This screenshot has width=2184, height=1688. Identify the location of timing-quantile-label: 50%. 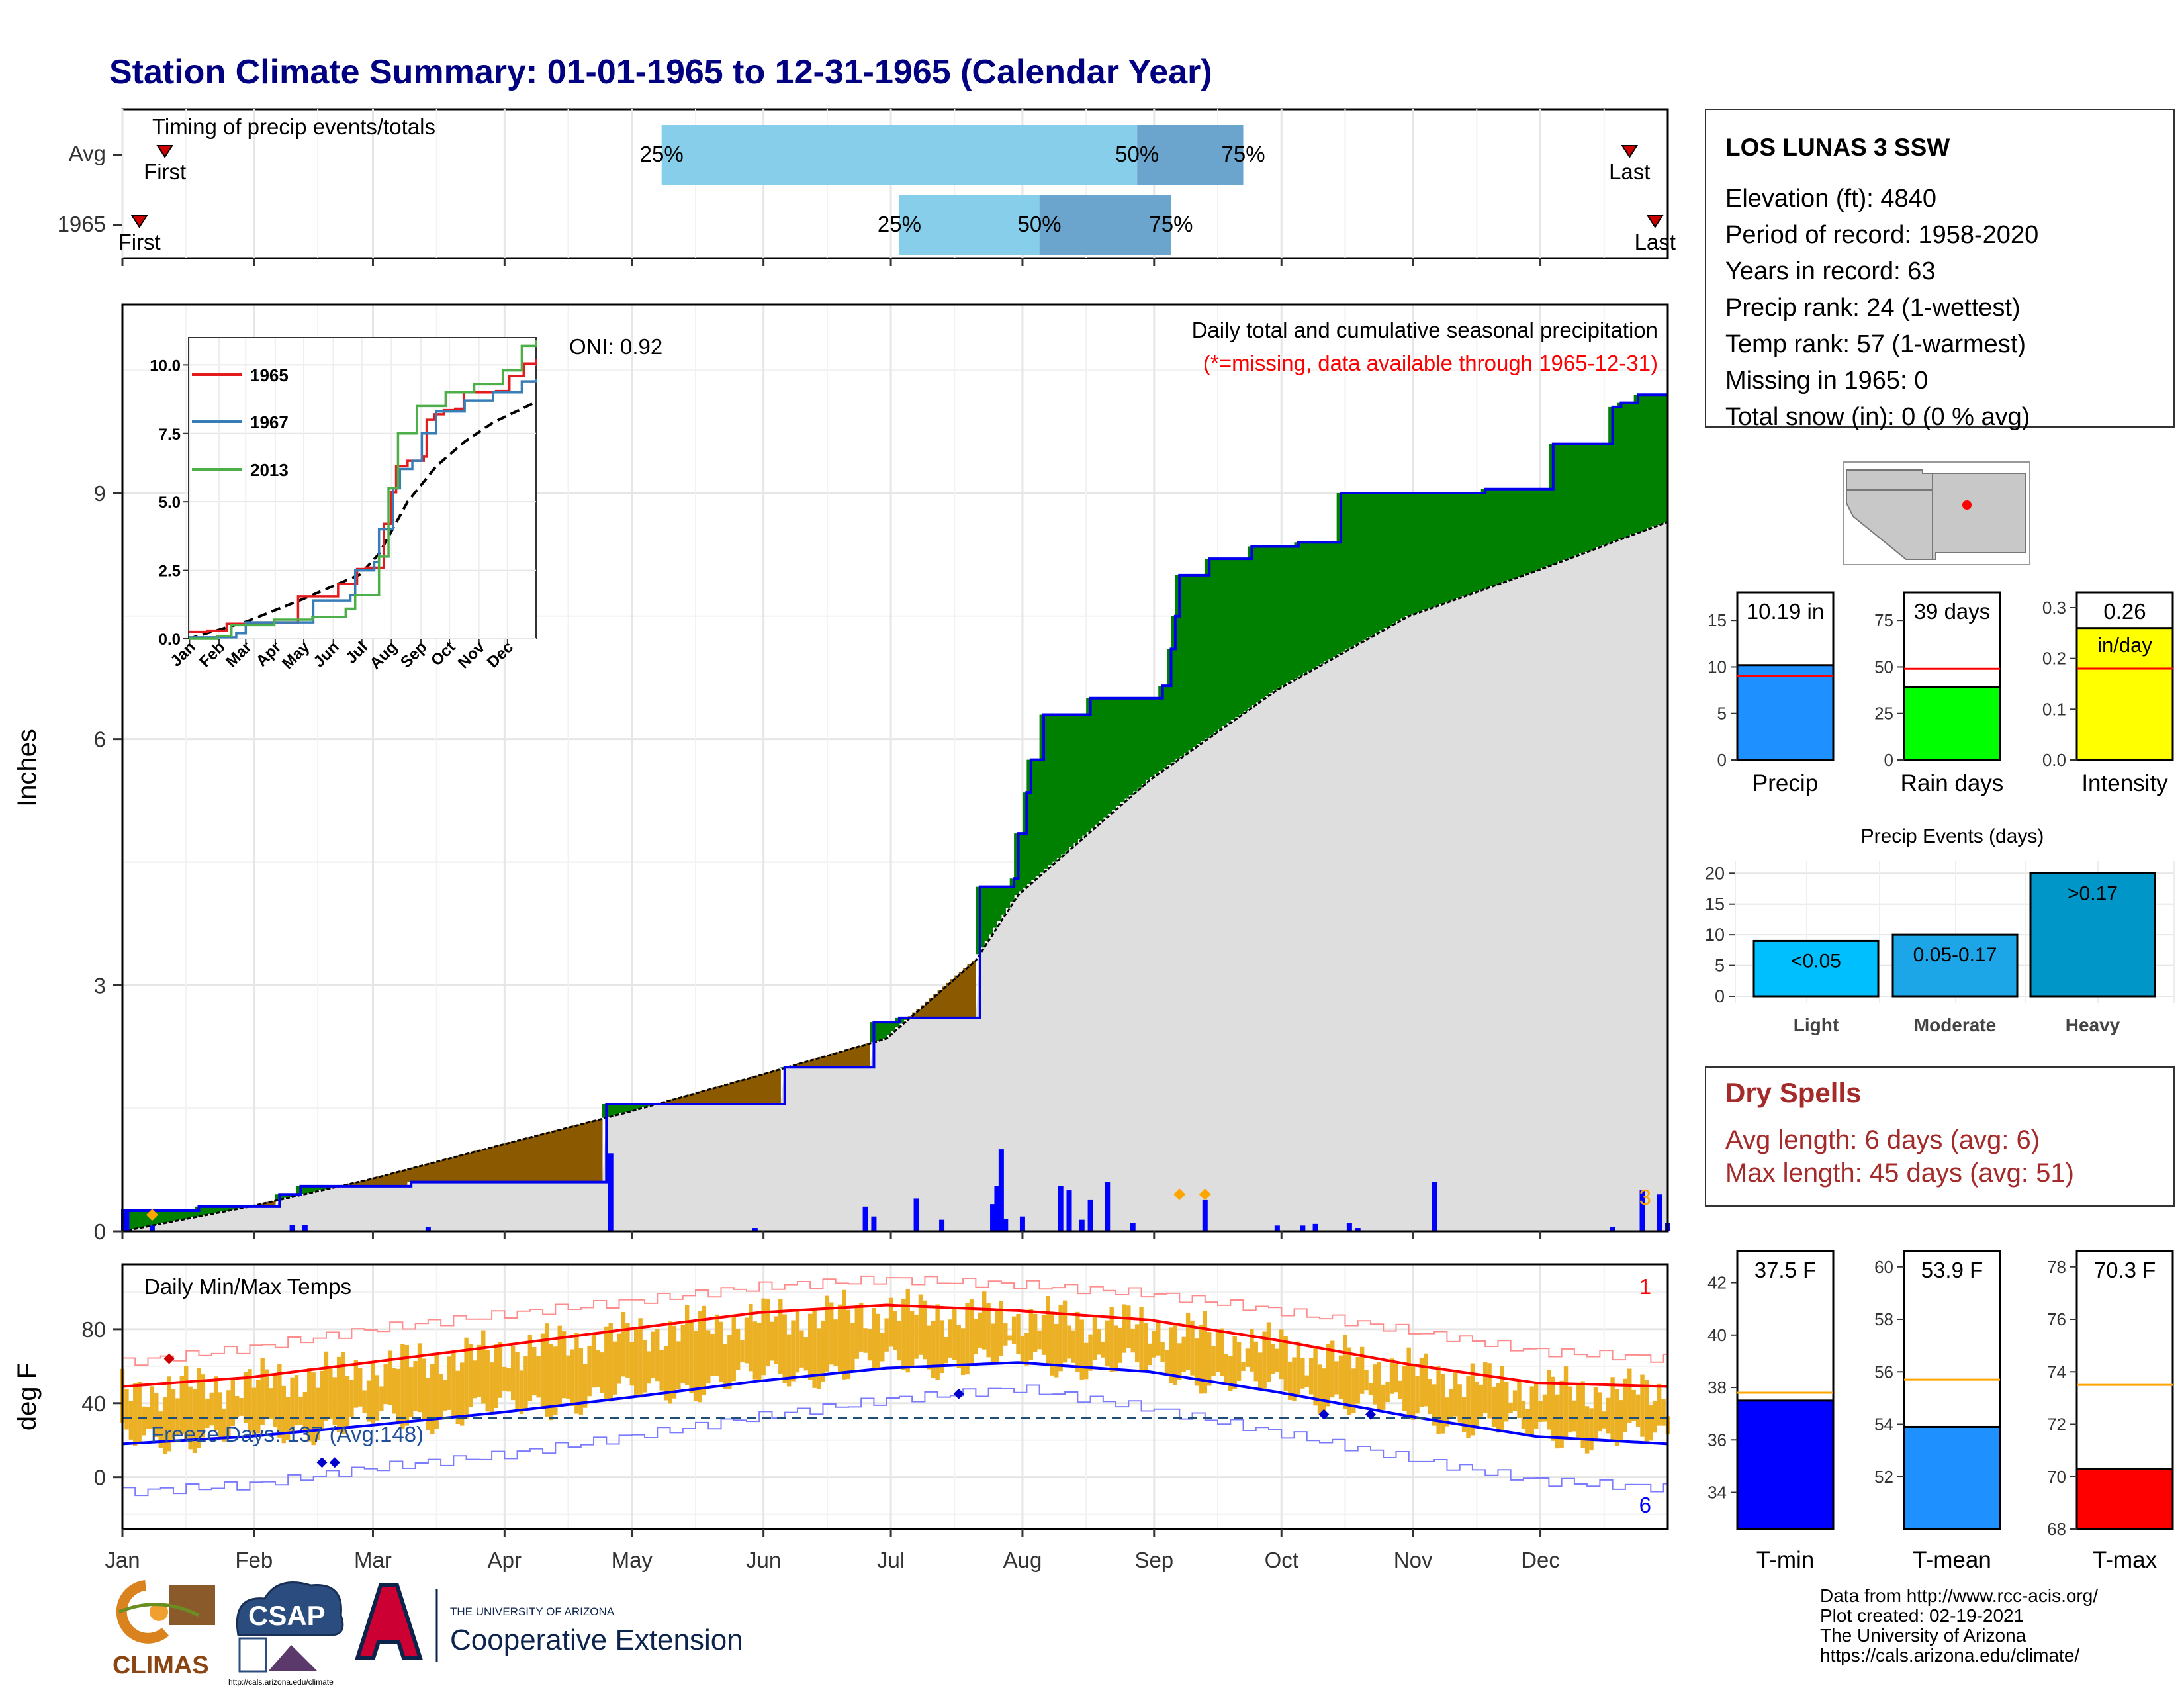
(1040, 224).